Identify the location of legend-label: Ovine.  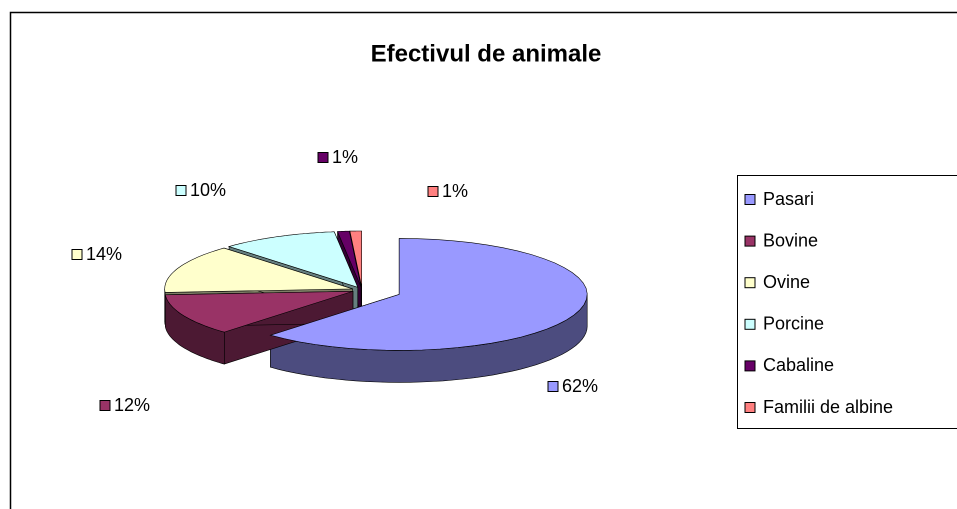
(786, 282).